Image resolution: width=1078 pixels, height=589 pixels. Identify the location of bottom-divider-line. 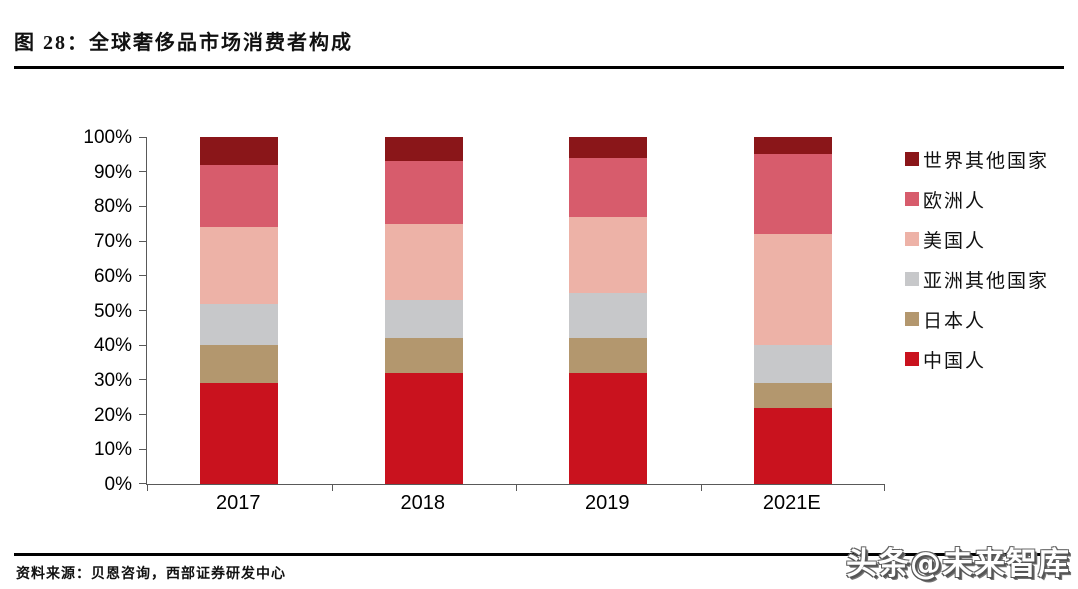
(539, 554).